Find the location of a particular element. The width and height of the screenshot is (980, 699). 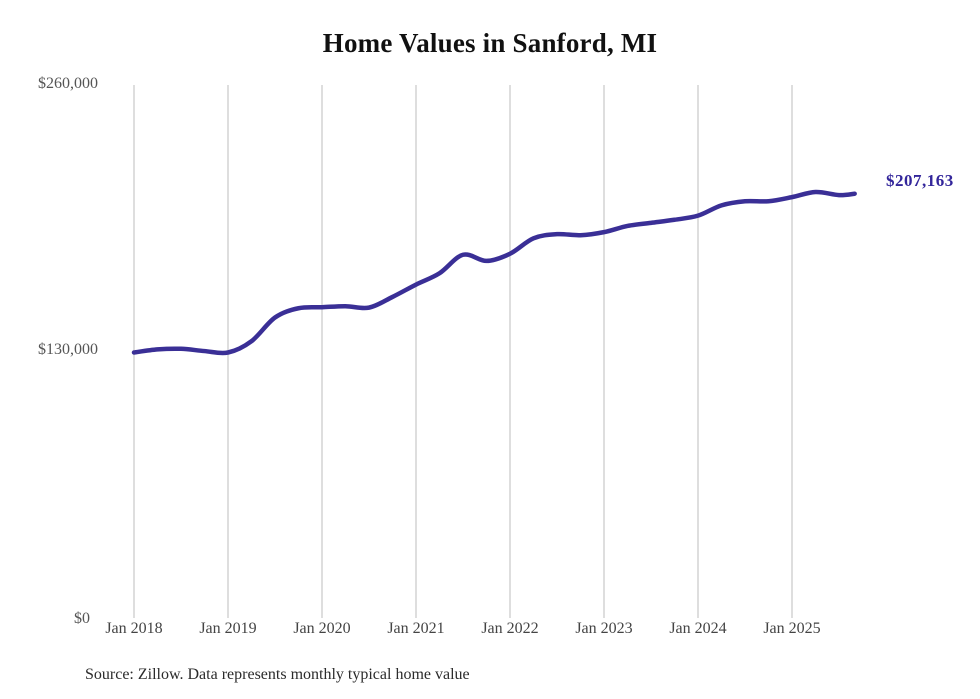

y-axis-tick-bottom: $0 is located at coordinates (82, 618).